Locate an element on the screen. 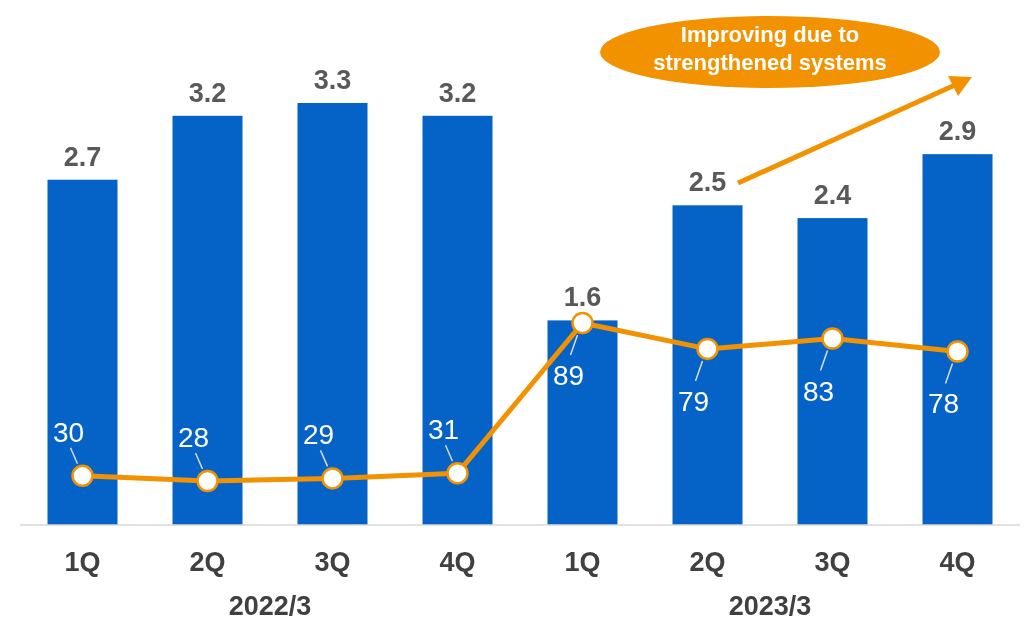 The image size is (1025, 618). data-label: 28 is located at coordinates (193, 437).